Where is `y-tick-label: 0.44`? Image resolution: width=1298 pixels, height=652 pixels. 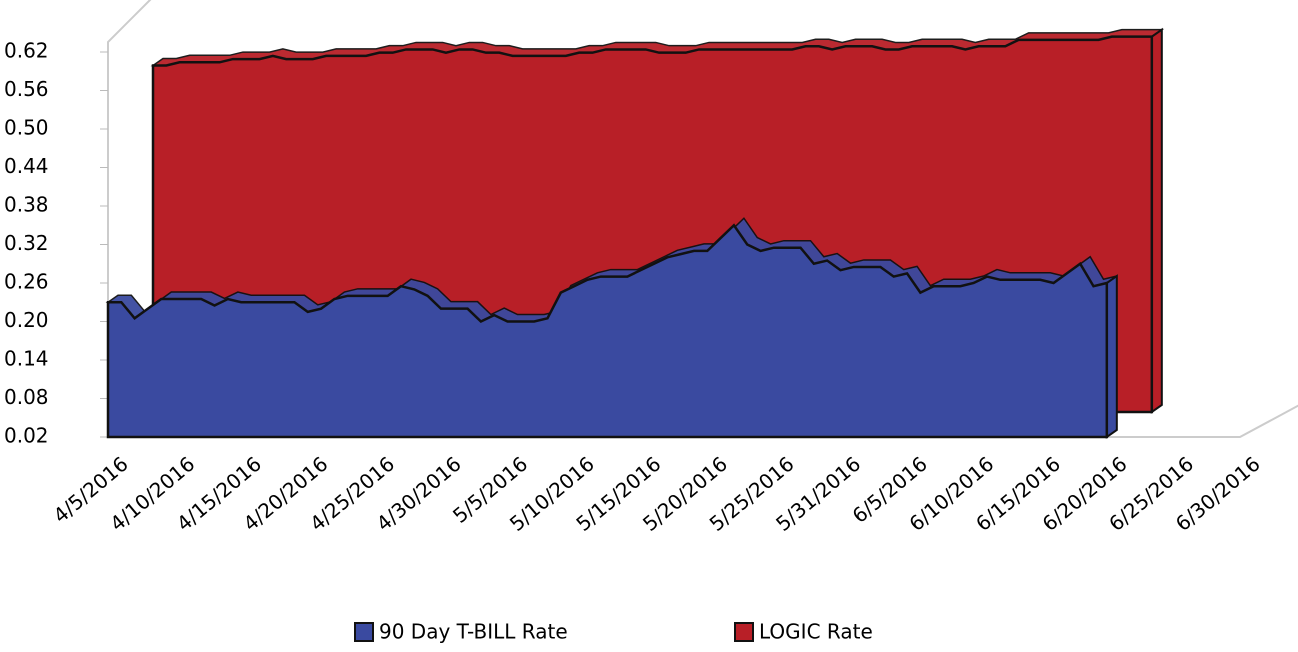
y-tick-label: 0.44 is located at coordinates (26, 166).